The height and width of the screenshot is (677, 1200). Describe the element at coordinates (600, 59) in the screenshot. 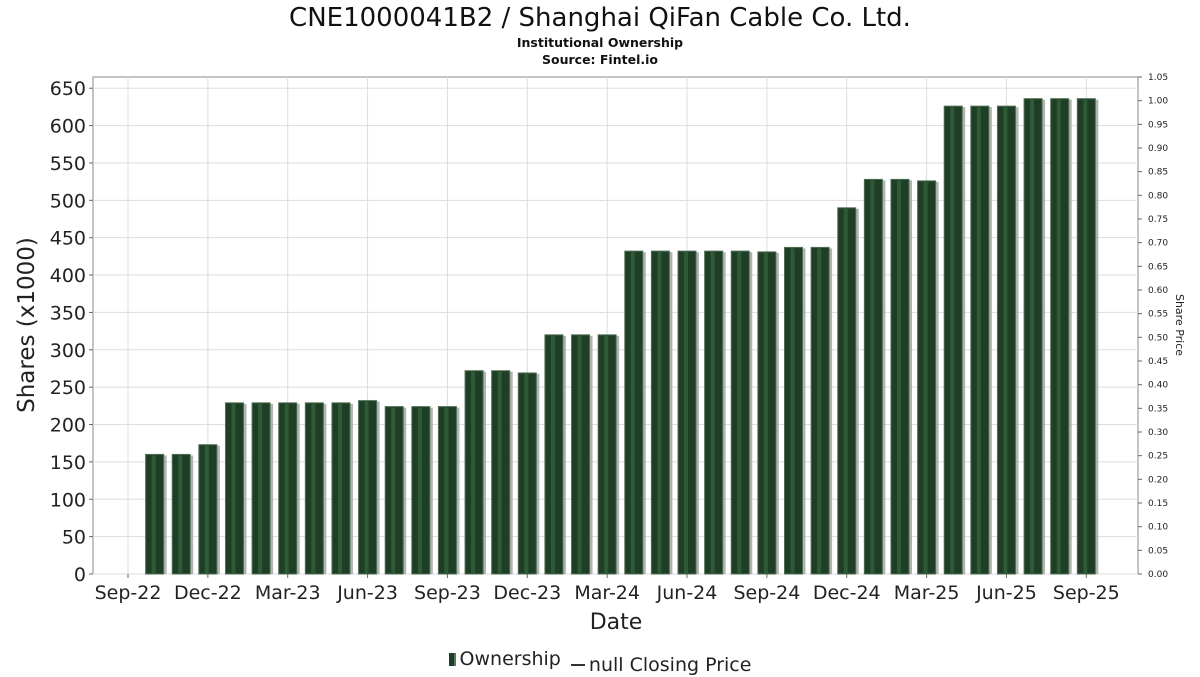

I see `chart-source: Source: Fintel.io` at that location.